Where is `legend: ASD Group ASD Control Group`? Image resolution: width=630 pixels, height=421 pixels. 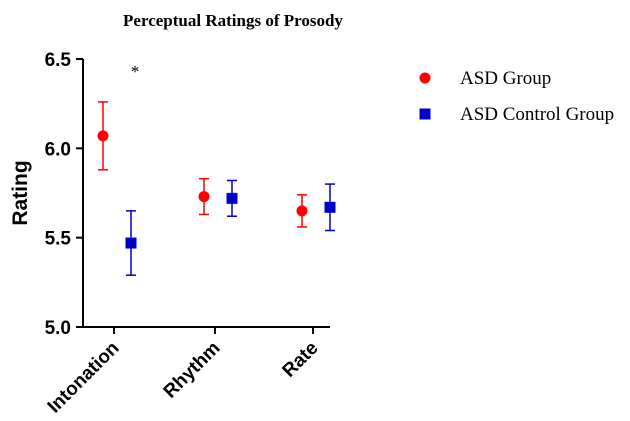
legend: ASD Group ASD Control Group is located at coordinates (516, 96).